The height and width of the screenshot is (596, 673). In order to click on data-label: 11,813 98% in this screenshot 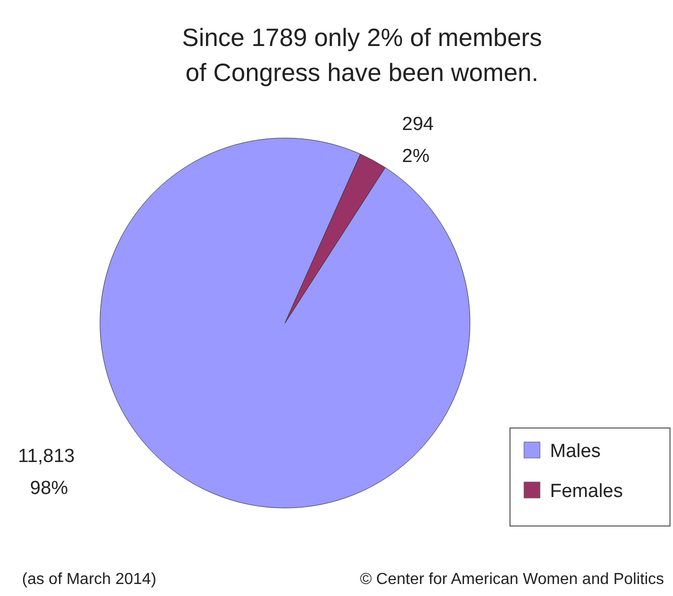, I will do `click(46, 472)`.